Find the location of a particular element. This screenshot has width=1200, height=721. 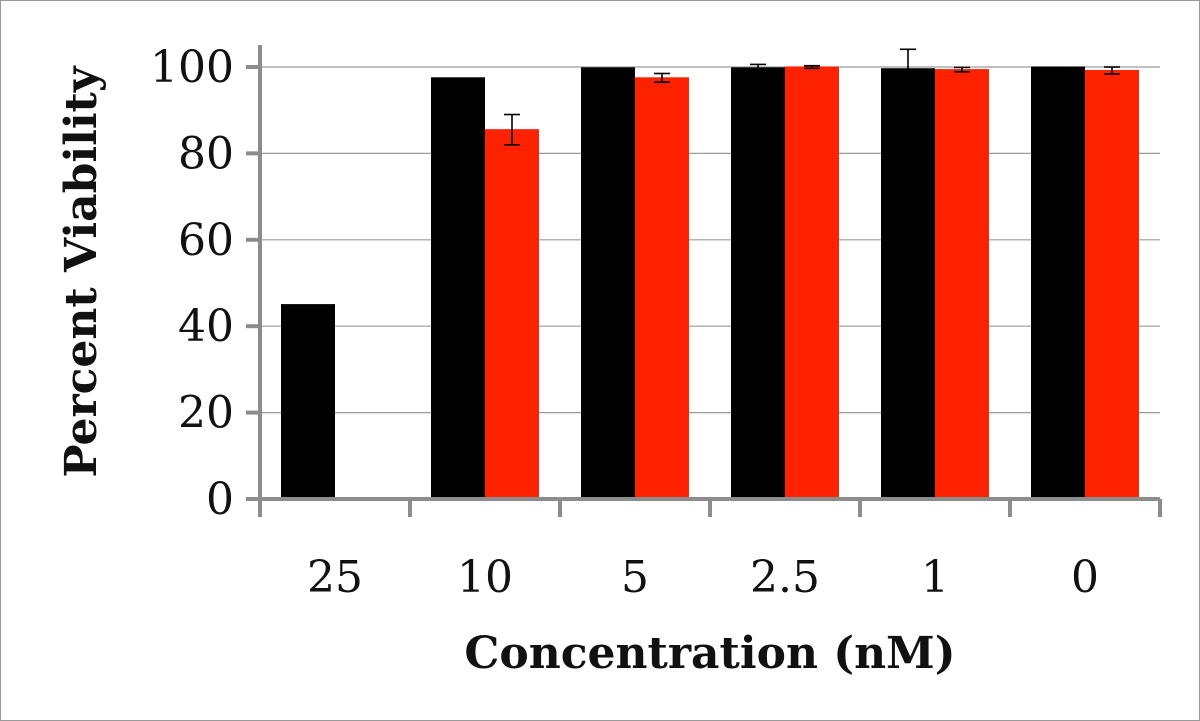

x-axis-title: Concentration (nM) is located at coordinates (709, 653).